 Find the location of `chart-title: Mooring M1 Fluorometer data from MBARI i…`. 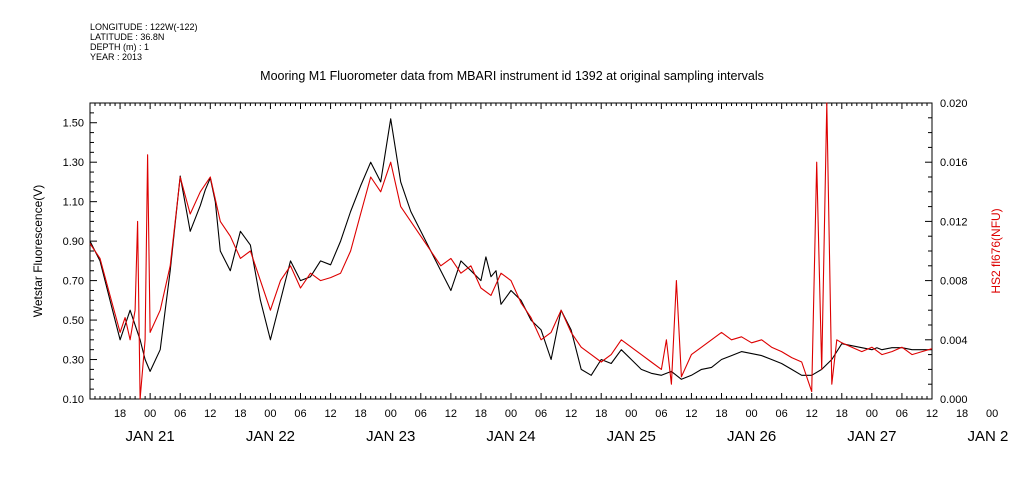

chart-title: Mooring M1 Fluorometer data from MBARI i… is located at coordinates (512, 76).